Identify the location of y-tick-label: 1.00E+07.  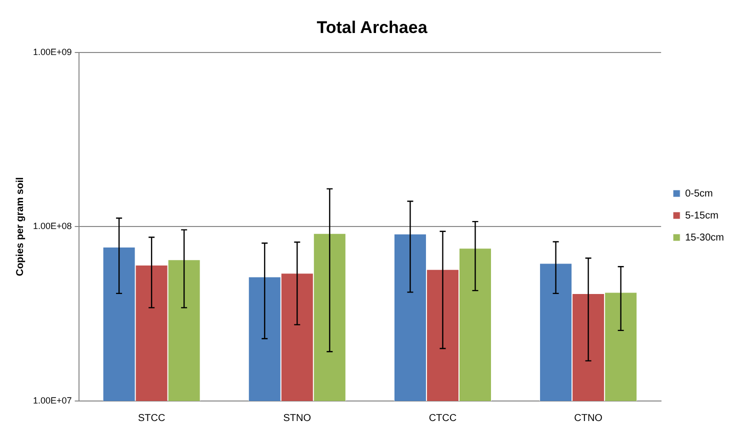
(52, 400).